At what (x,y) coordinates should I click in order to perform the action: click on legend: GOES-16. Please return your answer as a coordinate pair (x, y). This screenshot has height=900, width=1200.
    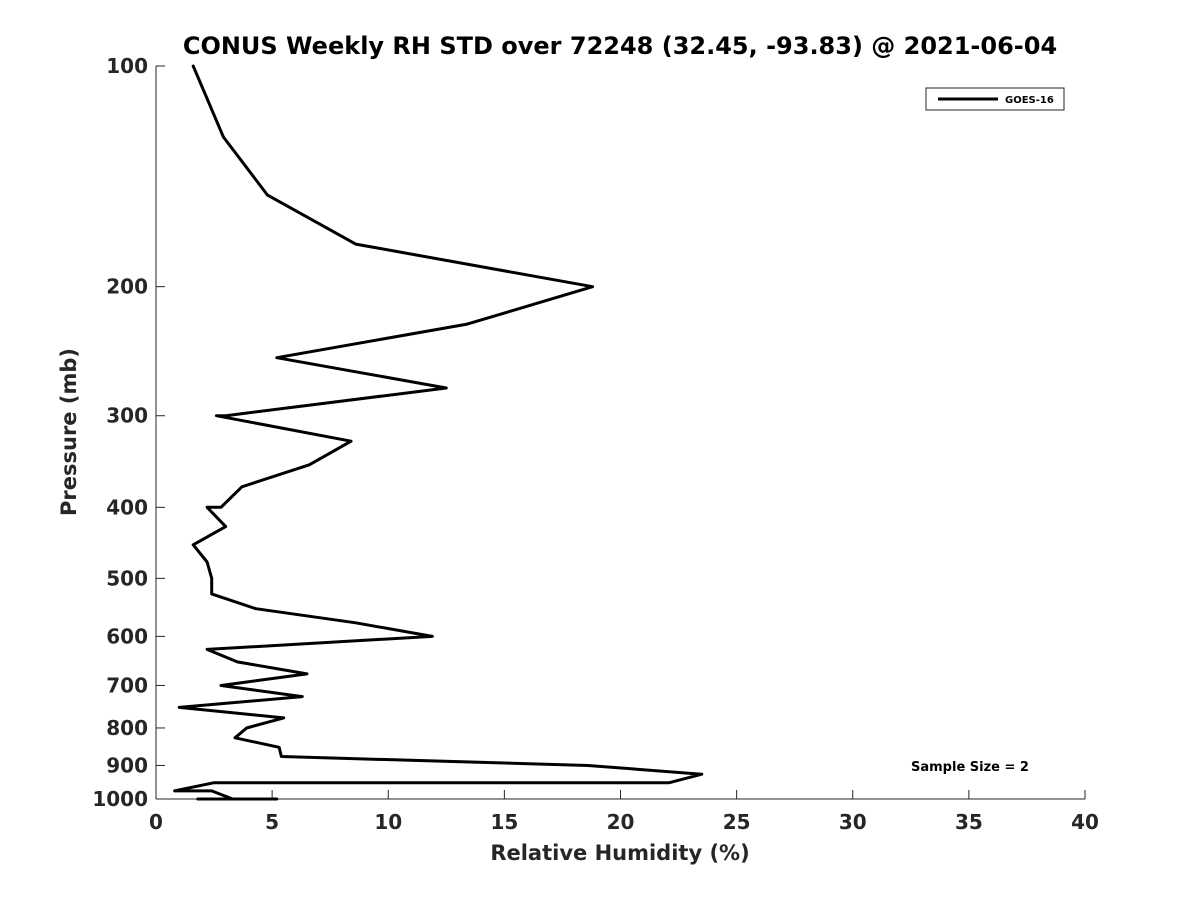
    Looking at the image, I should click on (995, 99).